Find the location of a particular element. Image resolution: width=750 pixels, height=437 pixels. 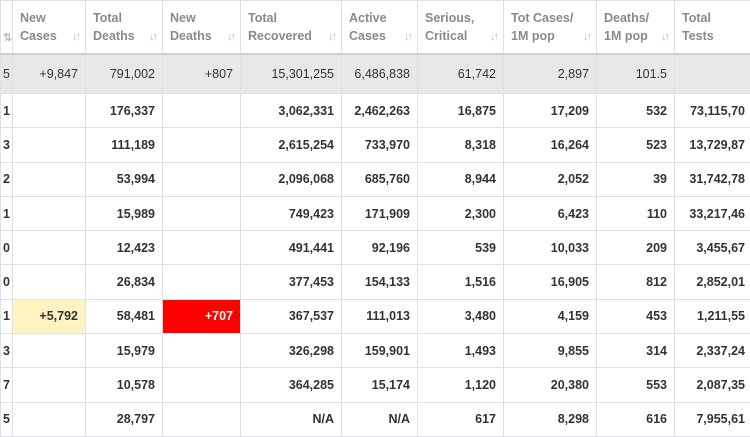

deaths-per-1m-cell: 523 is located at coordinates (636, 145).